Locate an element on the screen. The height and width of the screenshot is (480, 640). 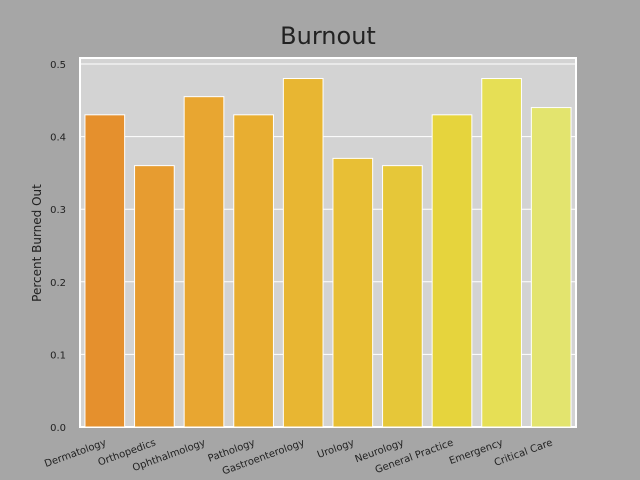
bar-gastroenterology is located at coordinates (303, 253).